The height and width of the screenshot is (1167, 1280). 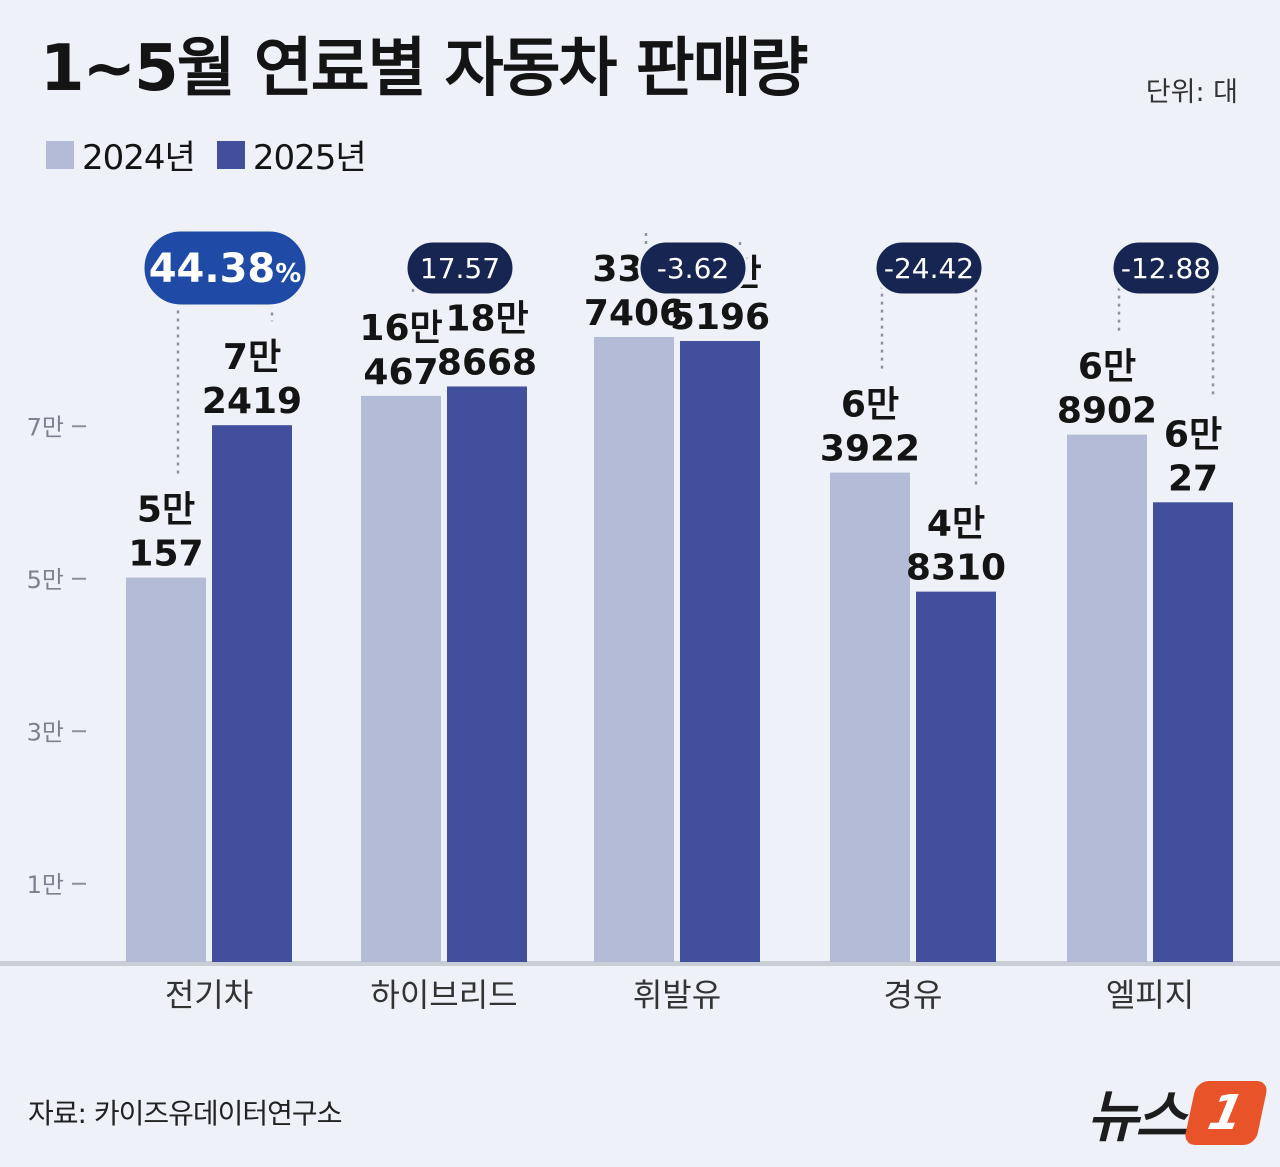 I want to click on news1-logo: 뉴스 1, so click(x=1177, y=1112).